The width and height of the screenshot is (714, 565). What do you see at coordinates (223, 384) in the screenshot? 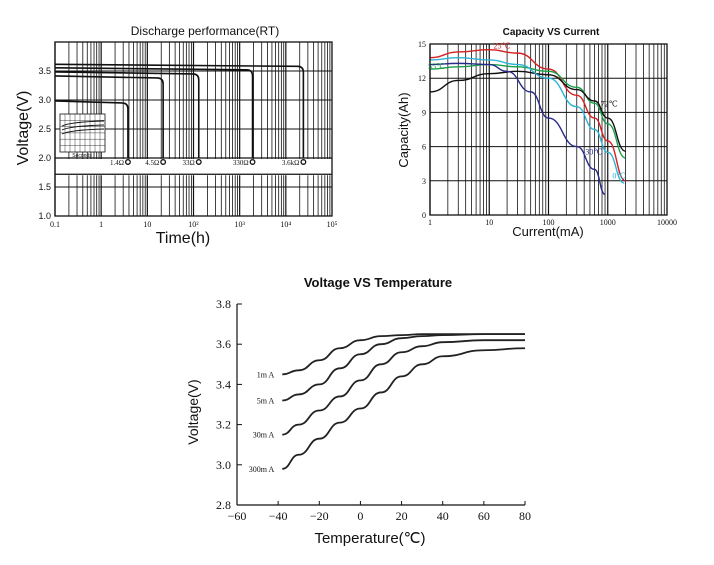
I see `voltage-temp-y-tick: 3.4` at bounding box center [223, 384].